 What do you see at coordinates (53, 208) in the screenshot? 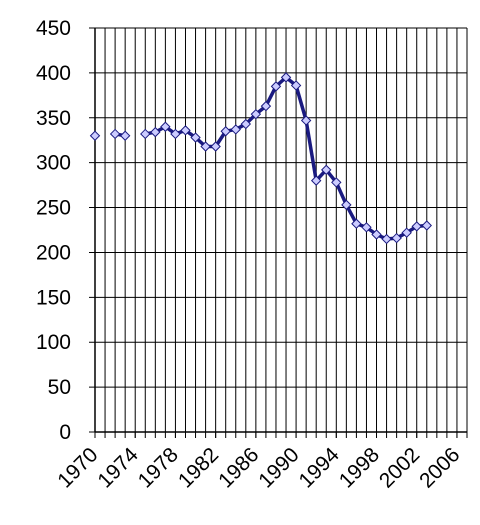
I see `y-tick-label: 250` at bounding box center [53, 208].